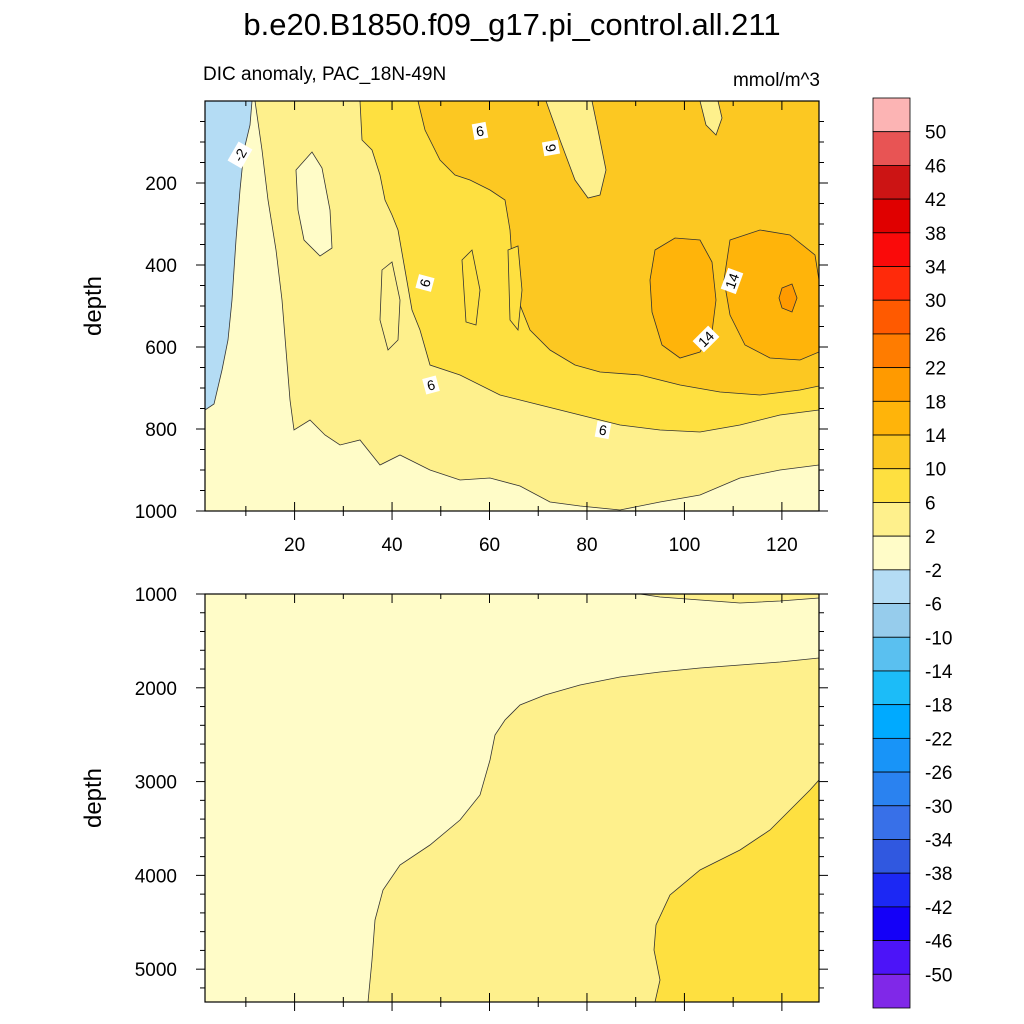 The width and height of the screenshot is (1024, 1024). I want to click on colorbar-label: -42, so click(938, 908).